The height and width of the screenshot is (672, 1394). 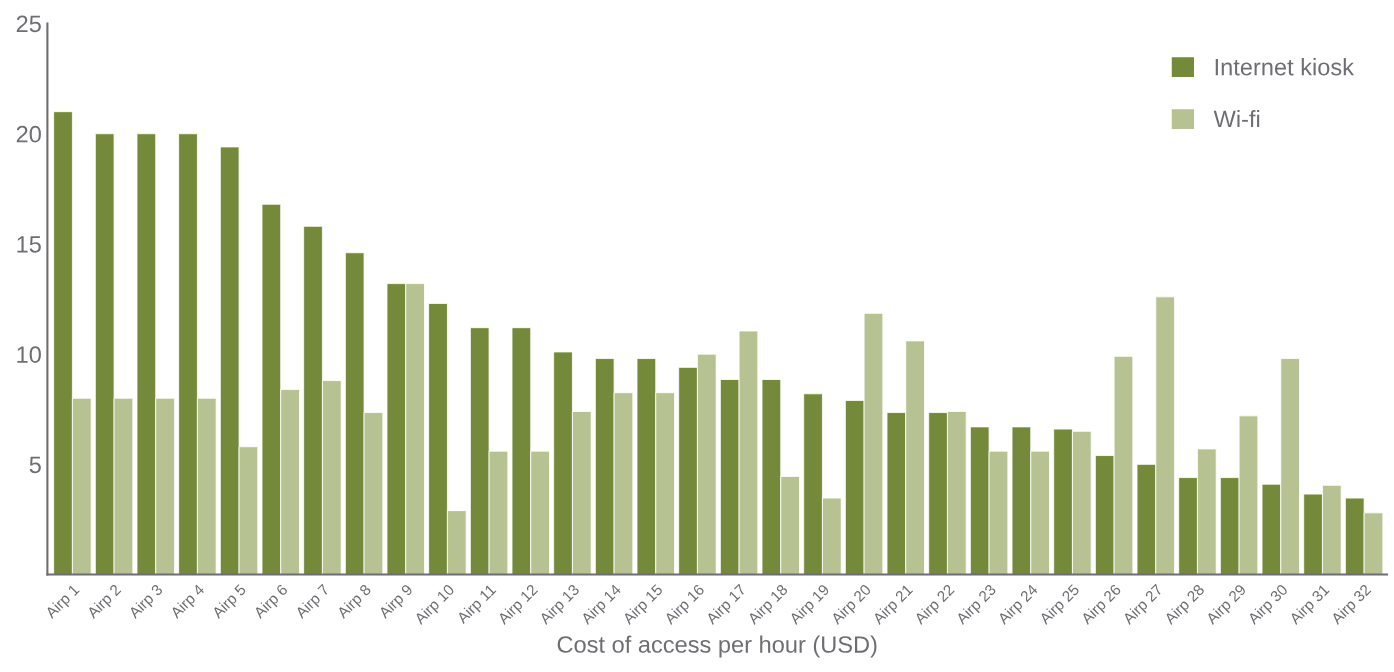 I want to click on x-tick-label: Airp 23, so click(x=976, y=605).